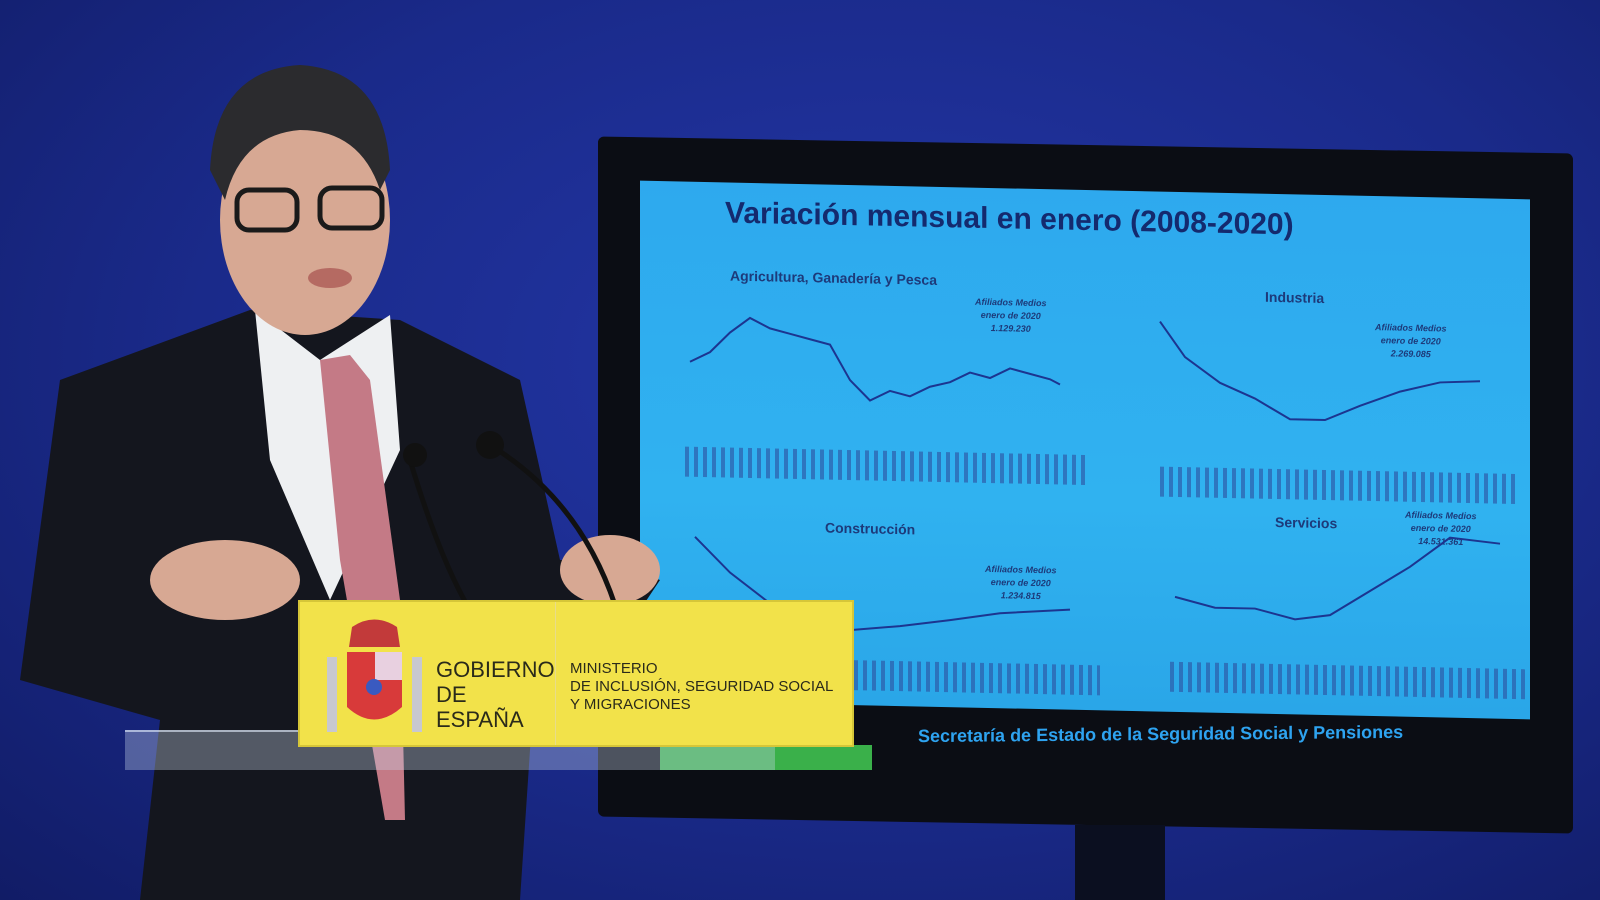  I want to click on coat-of-arms-icon, so click(374, 675).